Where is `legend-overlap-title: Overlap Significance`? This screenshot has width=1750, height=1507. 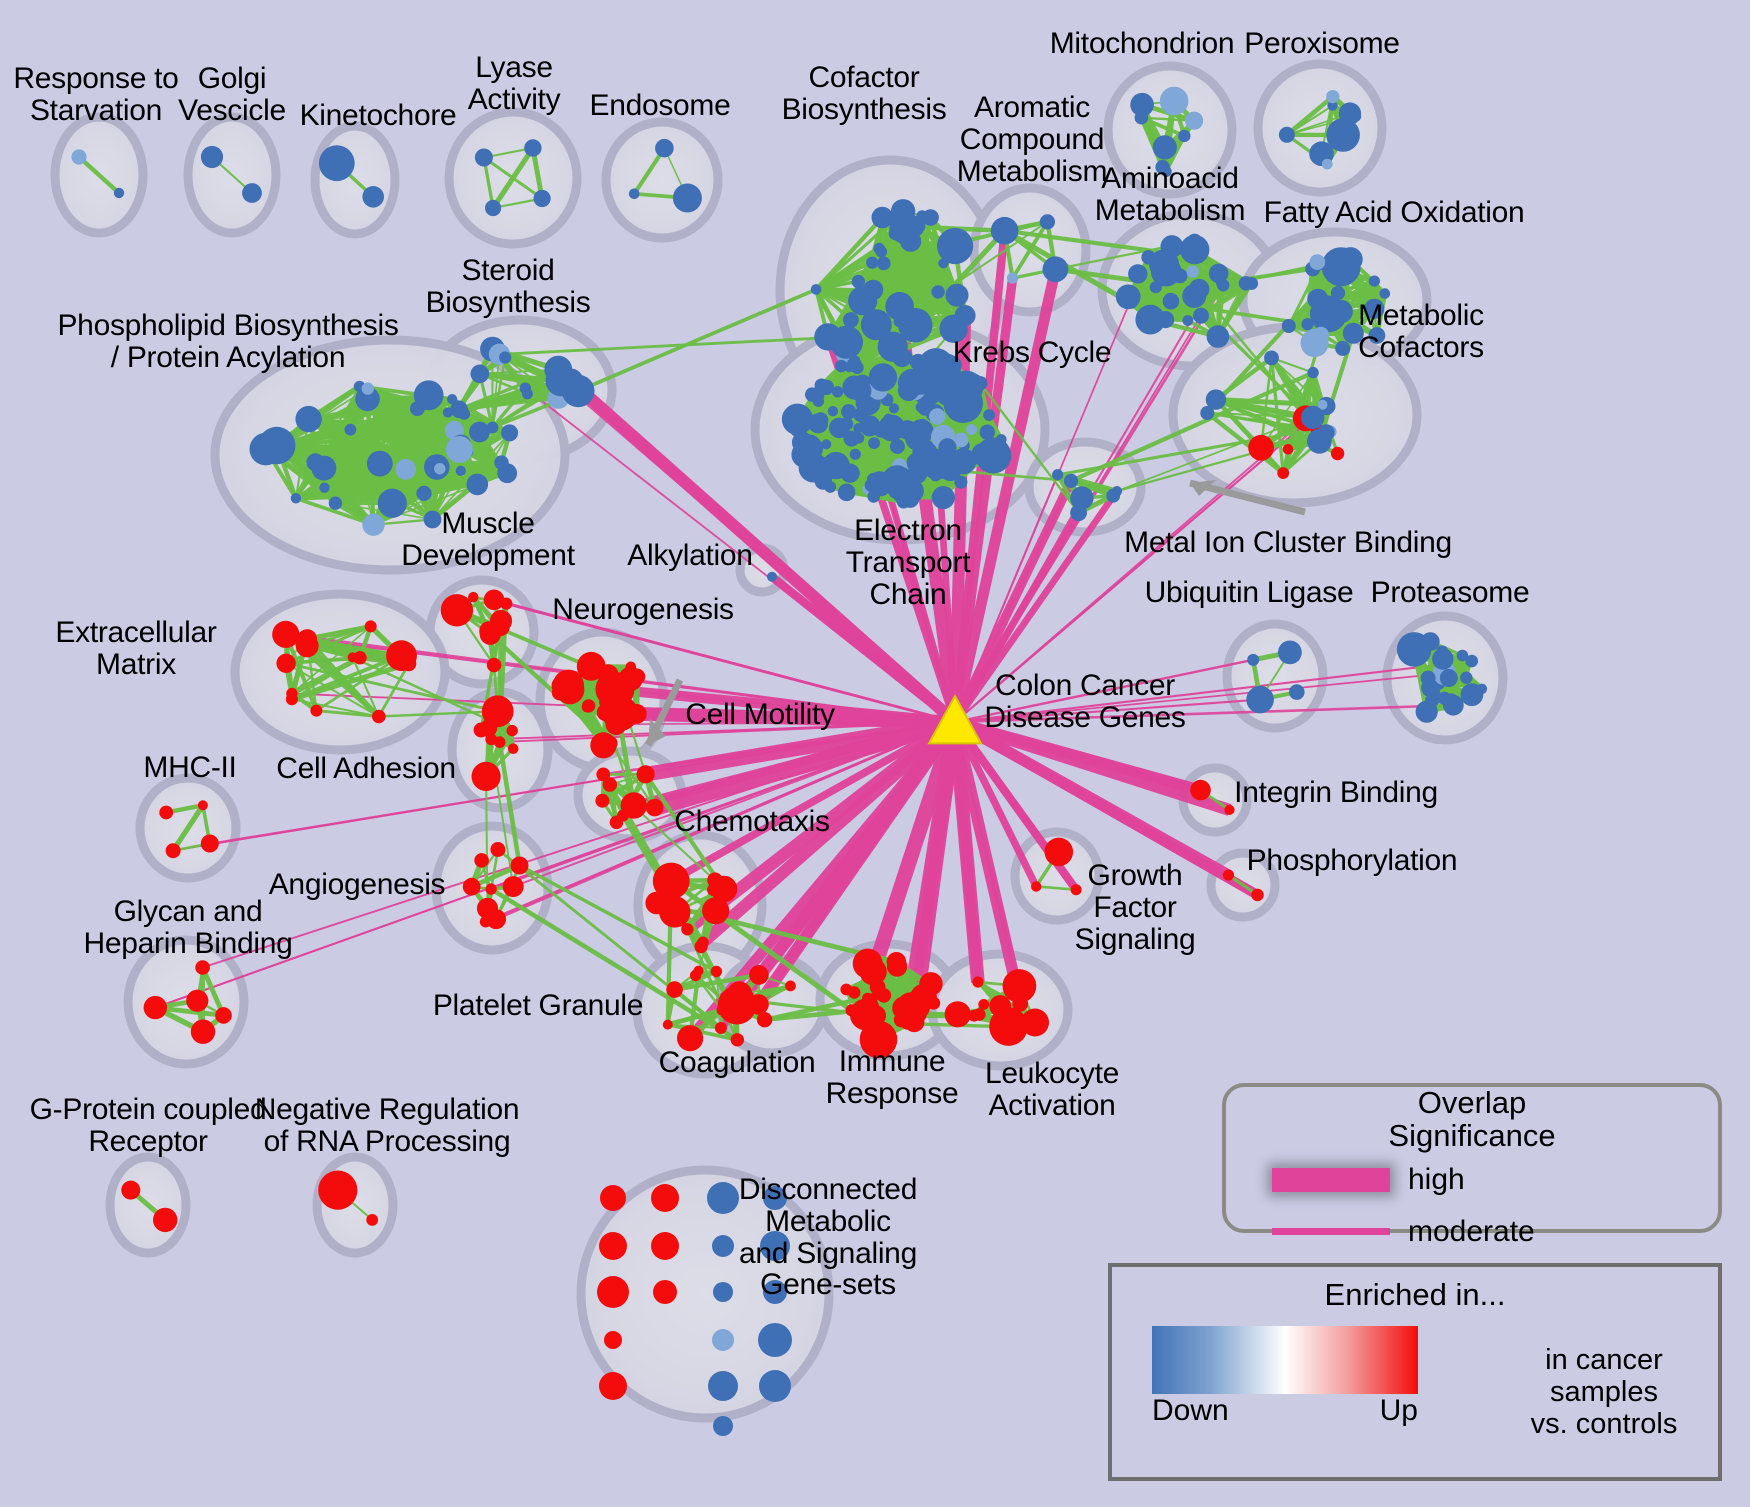 legend-overlap-title: Overlap Significance is located at coordinates (1472, 1119).